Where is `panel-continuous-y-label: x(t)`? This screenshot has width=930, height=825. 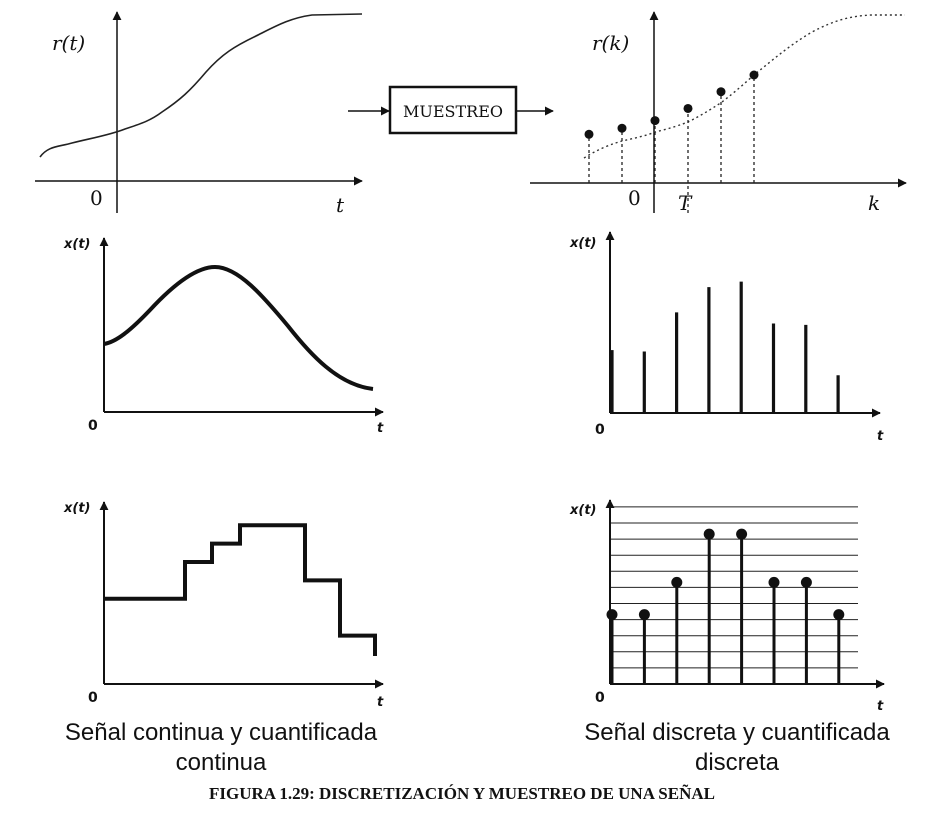 panel-continuous-y-label: x(t) is located at coordinates (76, 244).